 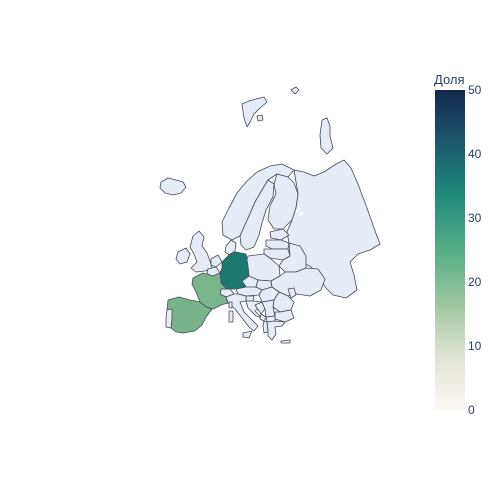 I want to click on country-svalbard-small, so click(x=260, y=118).